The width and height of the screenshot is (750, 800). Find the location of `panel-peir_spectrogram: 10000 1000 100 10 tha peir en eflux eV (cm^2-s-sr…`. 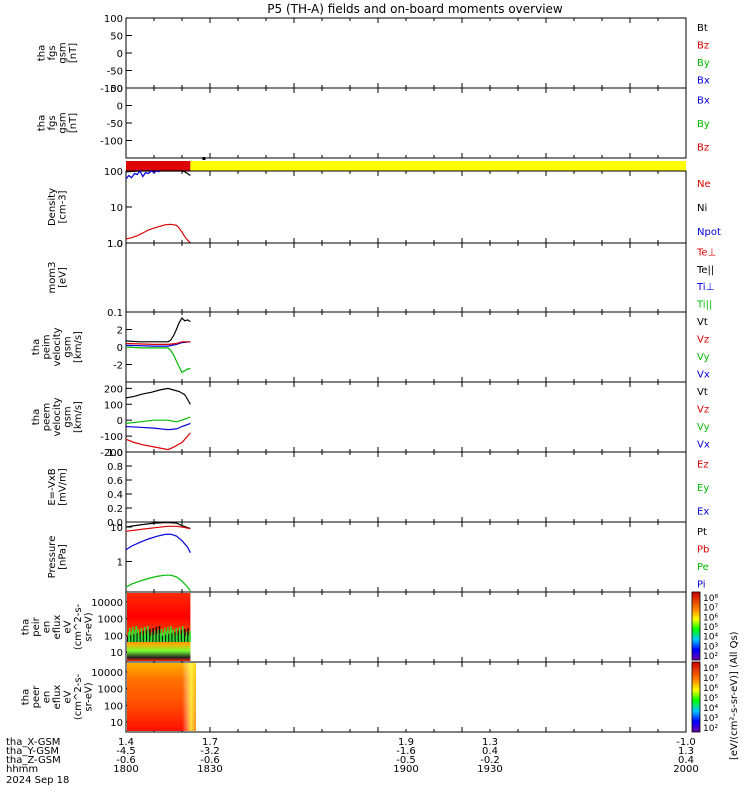

panel-peir_spectrogram: 10000 1000 100 10 tha peir en eflux eV (cm^2-s-sr… is located at coordinates (354, 627).